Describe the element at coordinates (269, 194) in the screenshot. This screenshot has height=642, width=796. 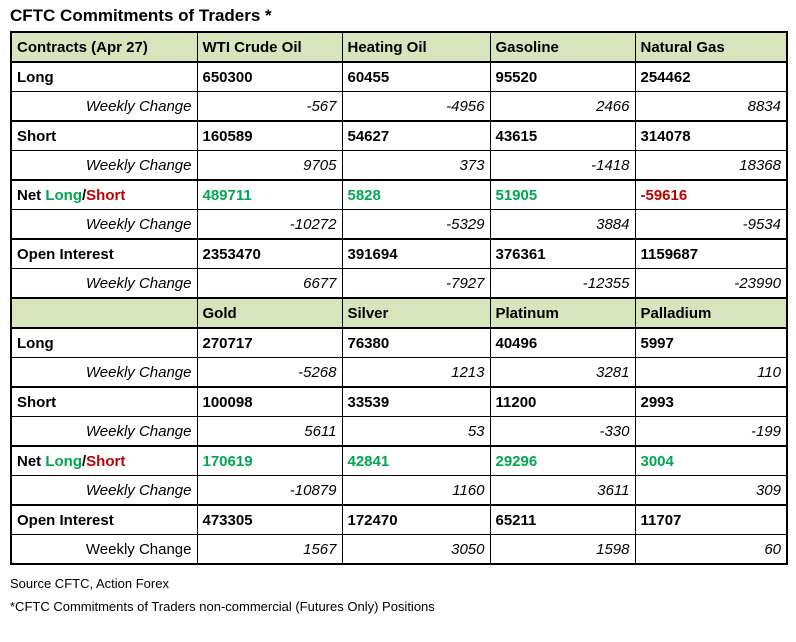
I see `cell-value: 489711` at that location.